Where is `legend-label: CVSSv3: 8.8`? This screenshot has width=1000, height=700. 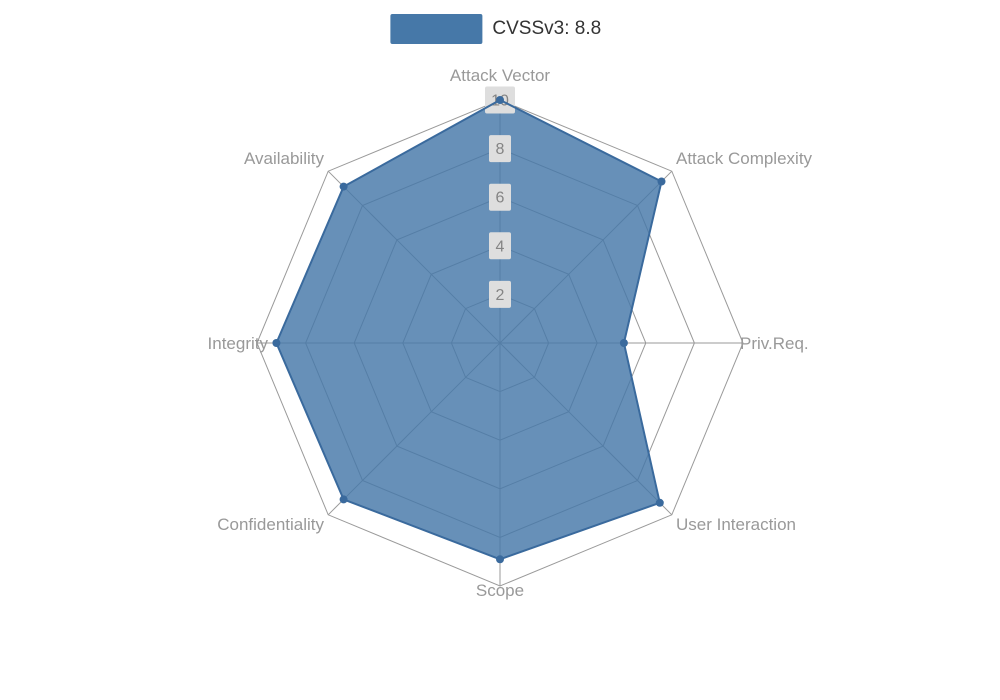
legend-label: CVSSv3: 8.8 is located at coordinates (547, 28).